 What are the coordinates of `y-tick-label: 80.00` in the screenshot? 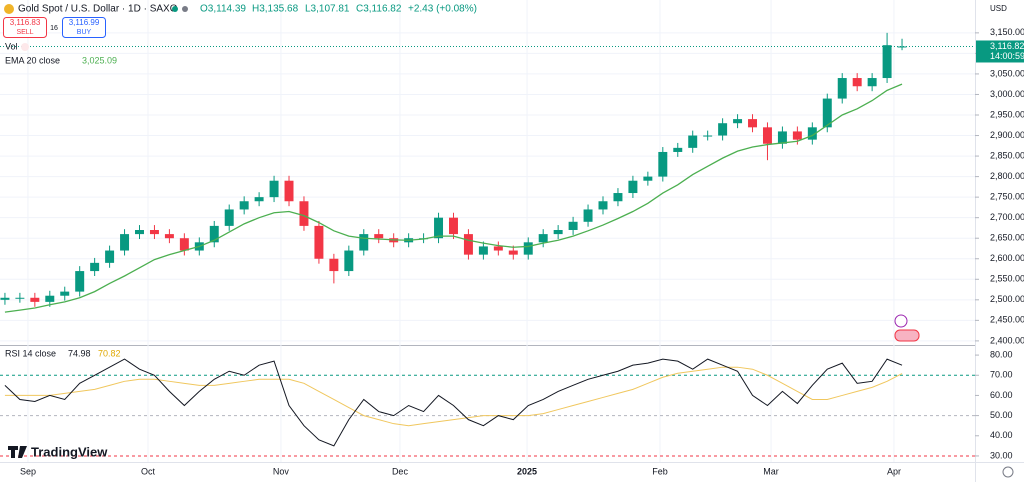 It's located at (1001, 354).